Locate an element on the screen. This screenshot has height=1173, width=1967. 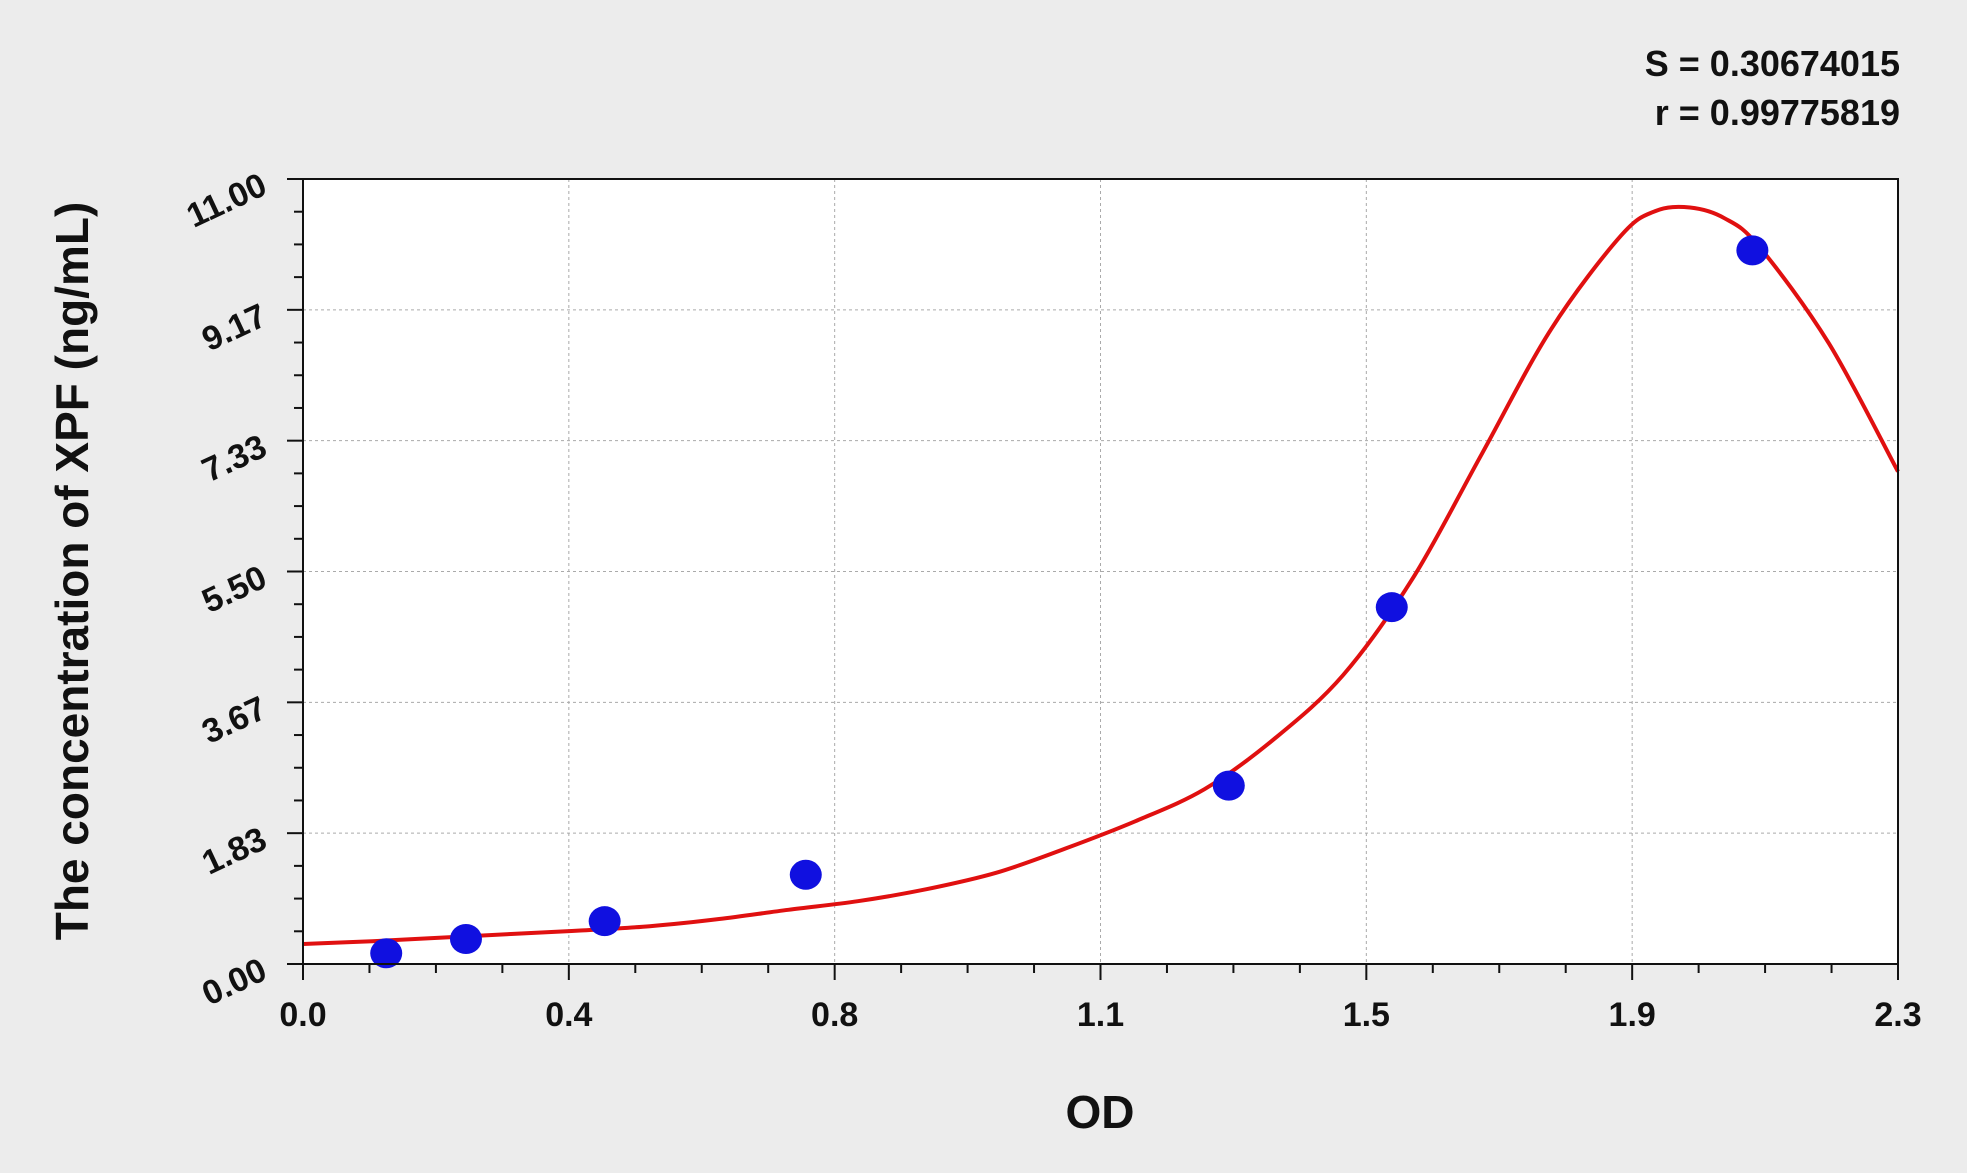
x-tick-label: 1.5 is located at coordinates (1366, 1015).